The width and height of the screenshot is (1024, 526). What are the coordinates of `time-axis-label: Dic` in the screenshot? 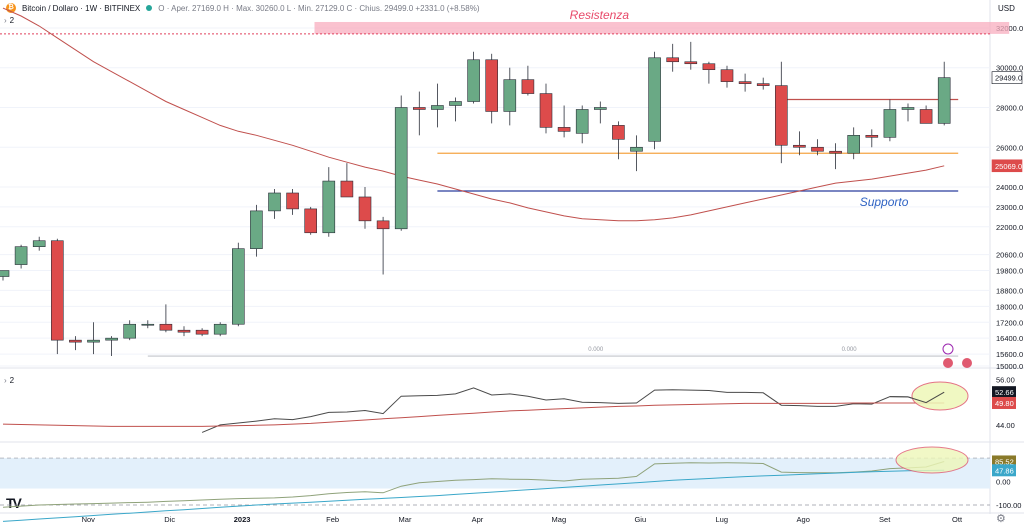 It's located at (169, 519).